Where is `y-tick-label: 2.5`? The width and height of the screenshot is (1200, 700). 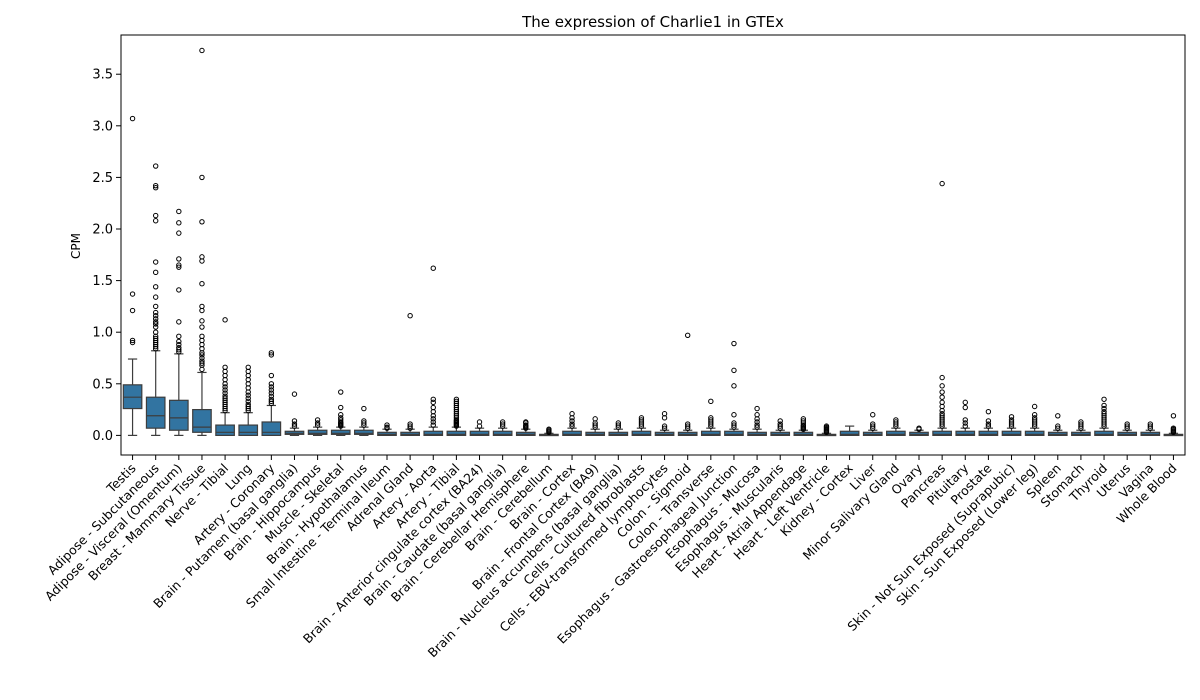 y-tick-label: 2.5 is located at coordinates (102, 178).